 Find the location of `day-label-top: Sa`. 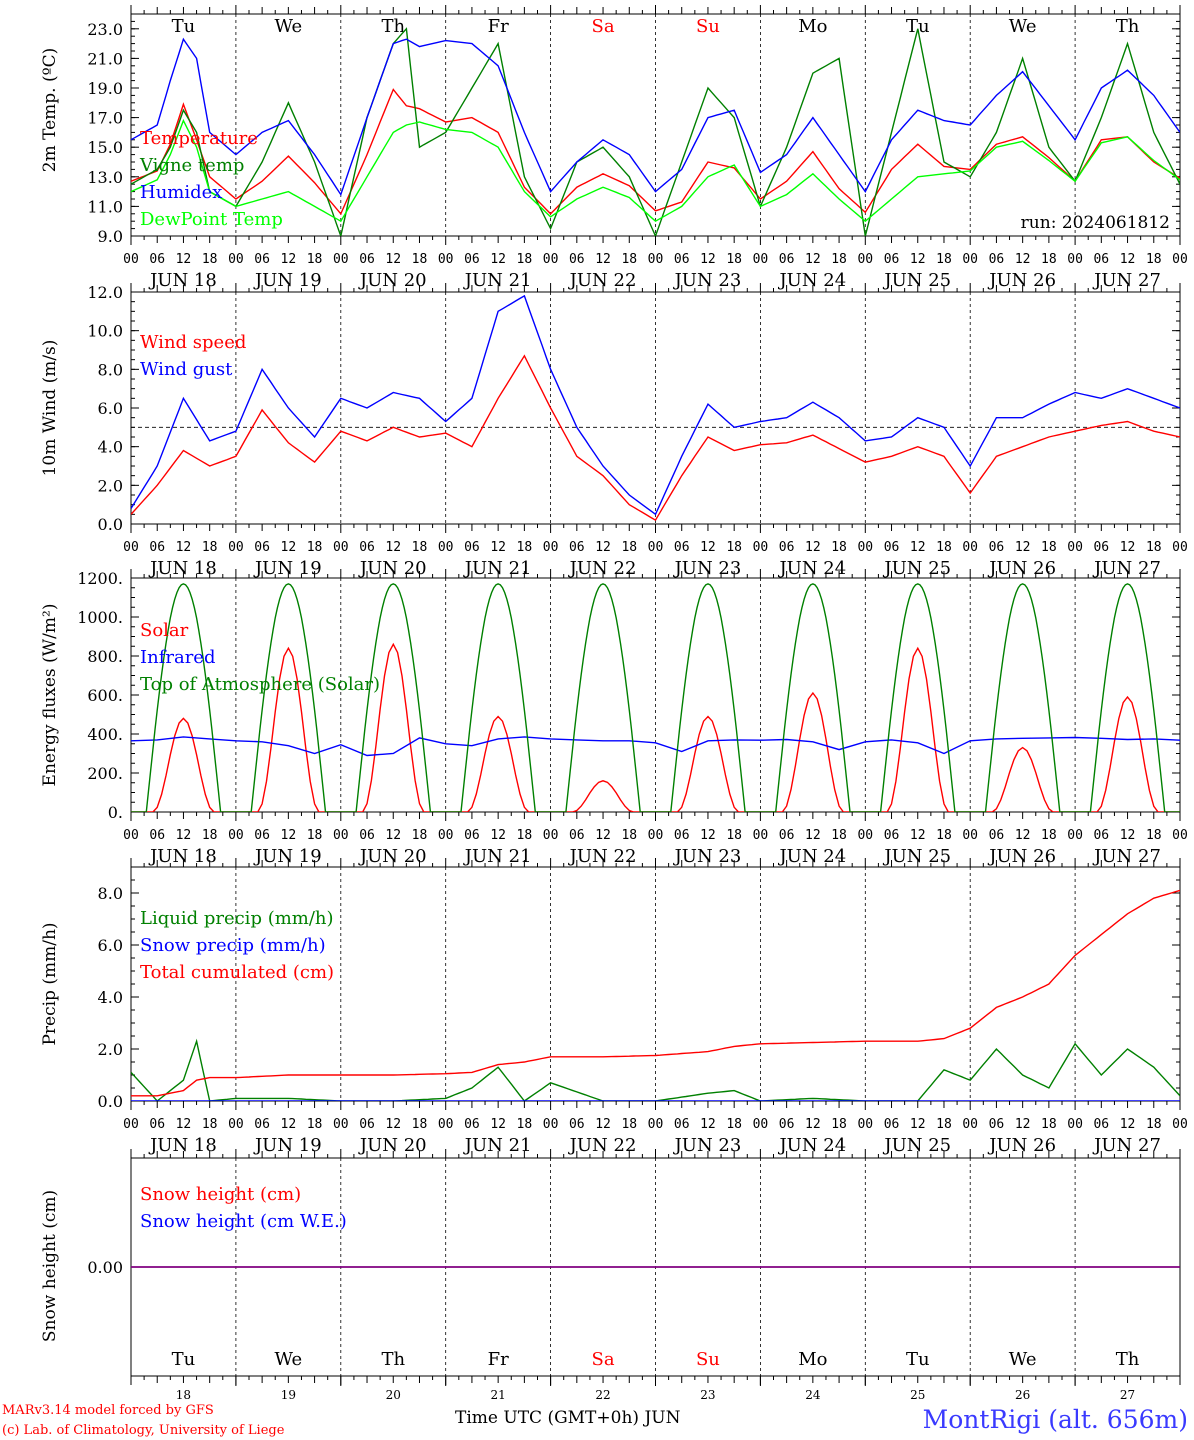

day-label-top: Sa is located at coordinates (603, 26).